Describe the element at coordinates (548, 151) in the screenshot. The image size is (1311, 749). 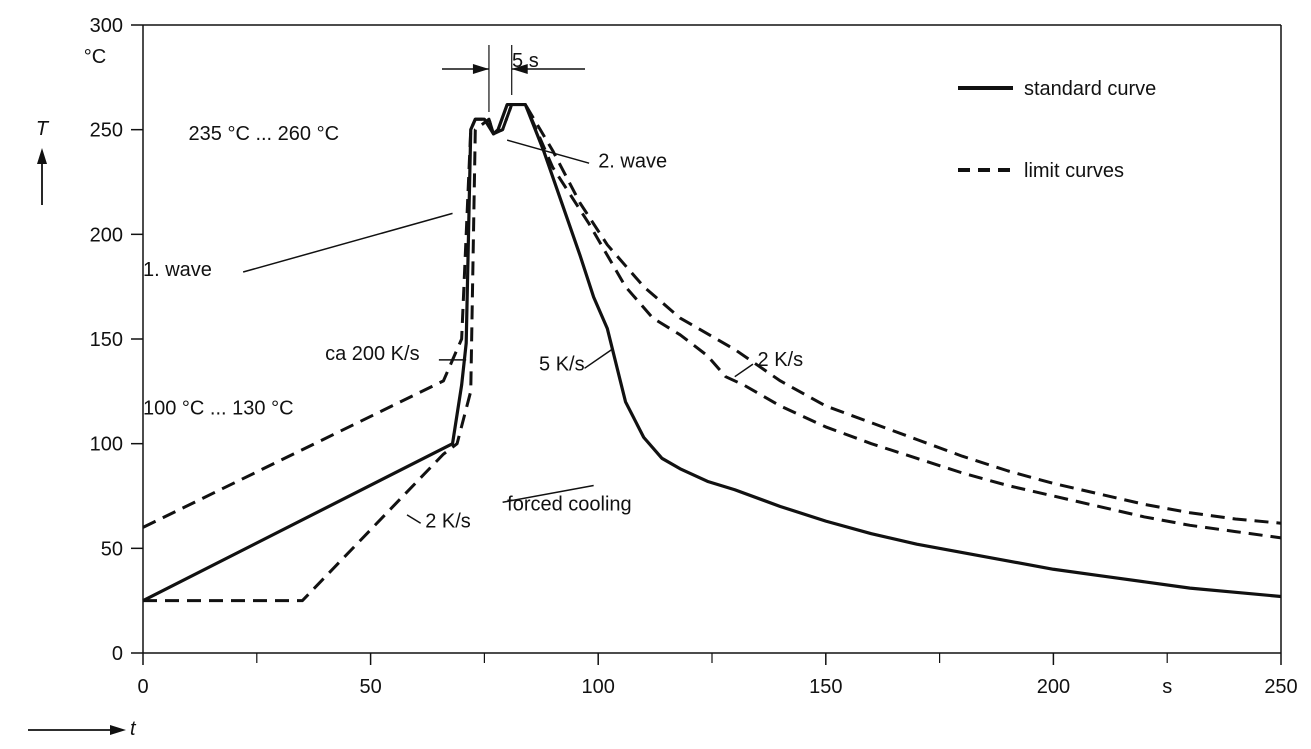
I see `leader-2nd-wave` at that location.